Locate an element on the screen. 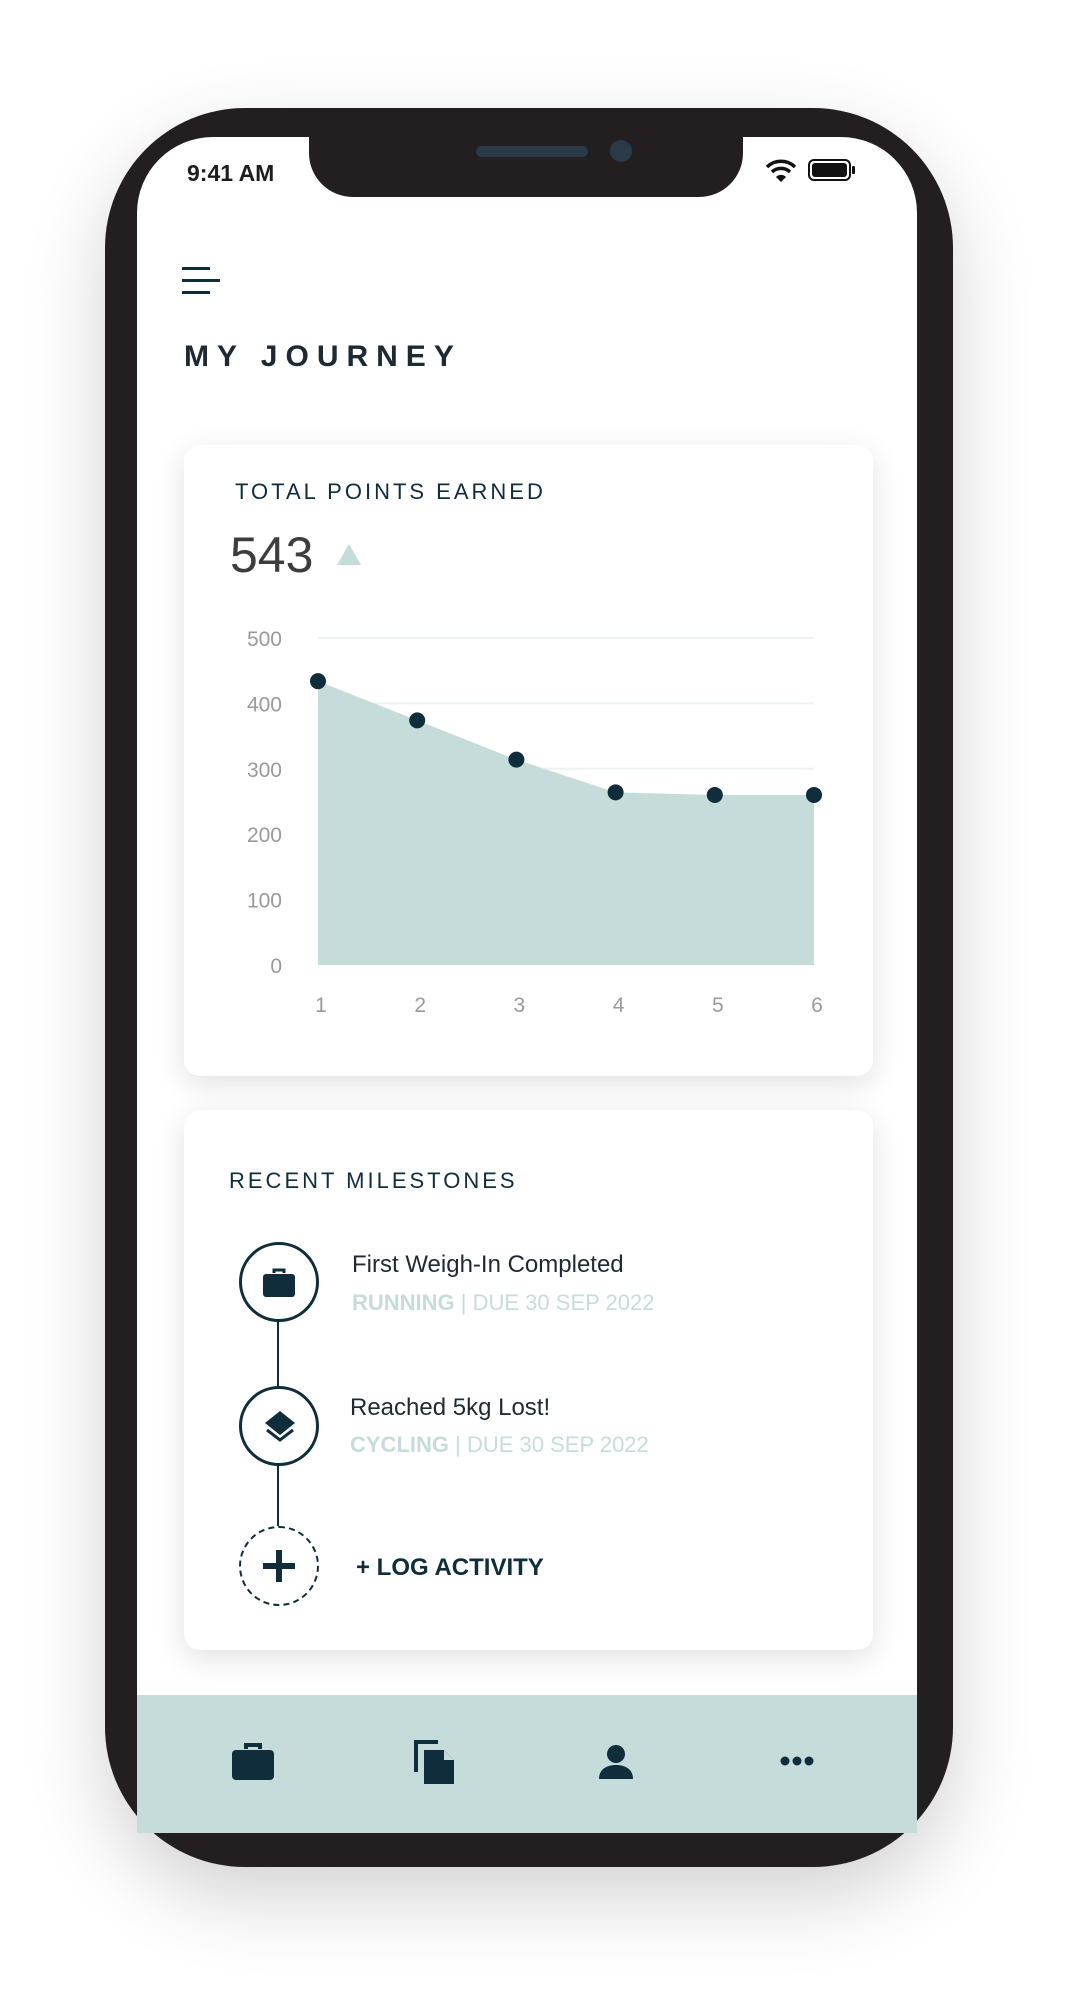 This screenshot has height=1999, width=1079. points-label: TOTAL POINTS EARNED is located at coordinates (390, 491).